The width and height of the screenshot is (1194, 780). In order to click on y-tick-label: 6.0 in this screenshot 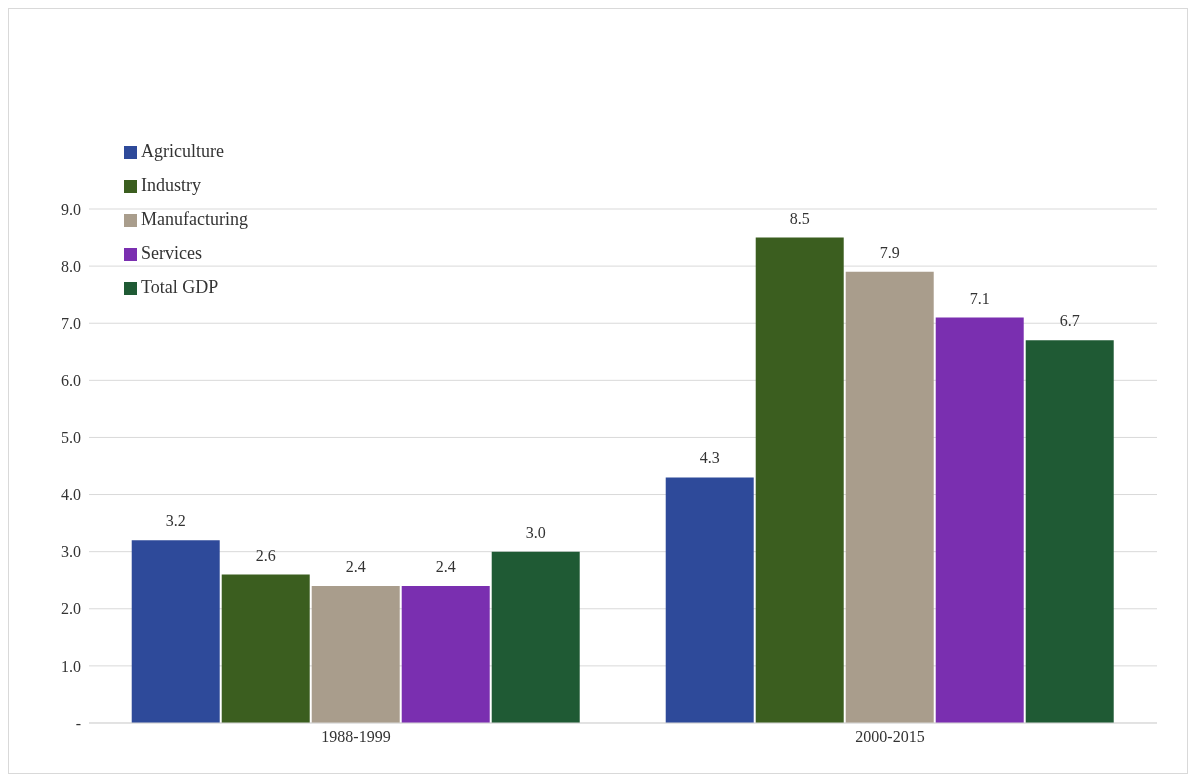, I will do `click(71, 381)`.